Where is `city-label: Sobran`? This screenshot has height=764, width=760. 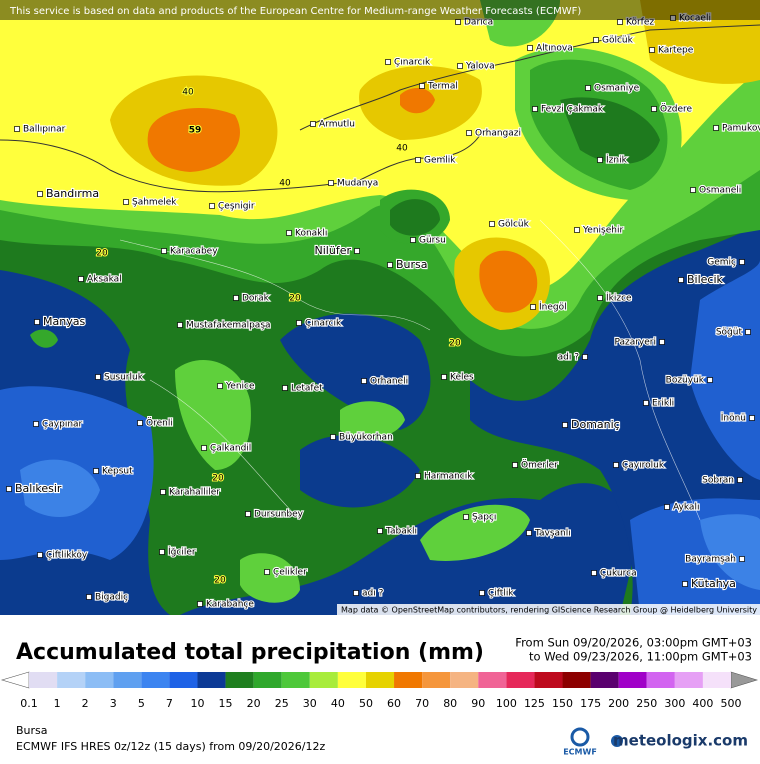
city-label: Sobran is located at coordinates (718, 481).